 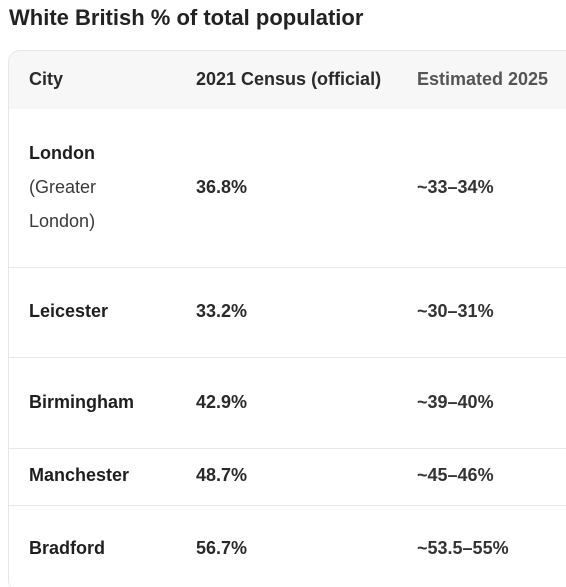 I want to click on table-row: Manchester 48.7% ~45–46%, so click(x=287, y=477).